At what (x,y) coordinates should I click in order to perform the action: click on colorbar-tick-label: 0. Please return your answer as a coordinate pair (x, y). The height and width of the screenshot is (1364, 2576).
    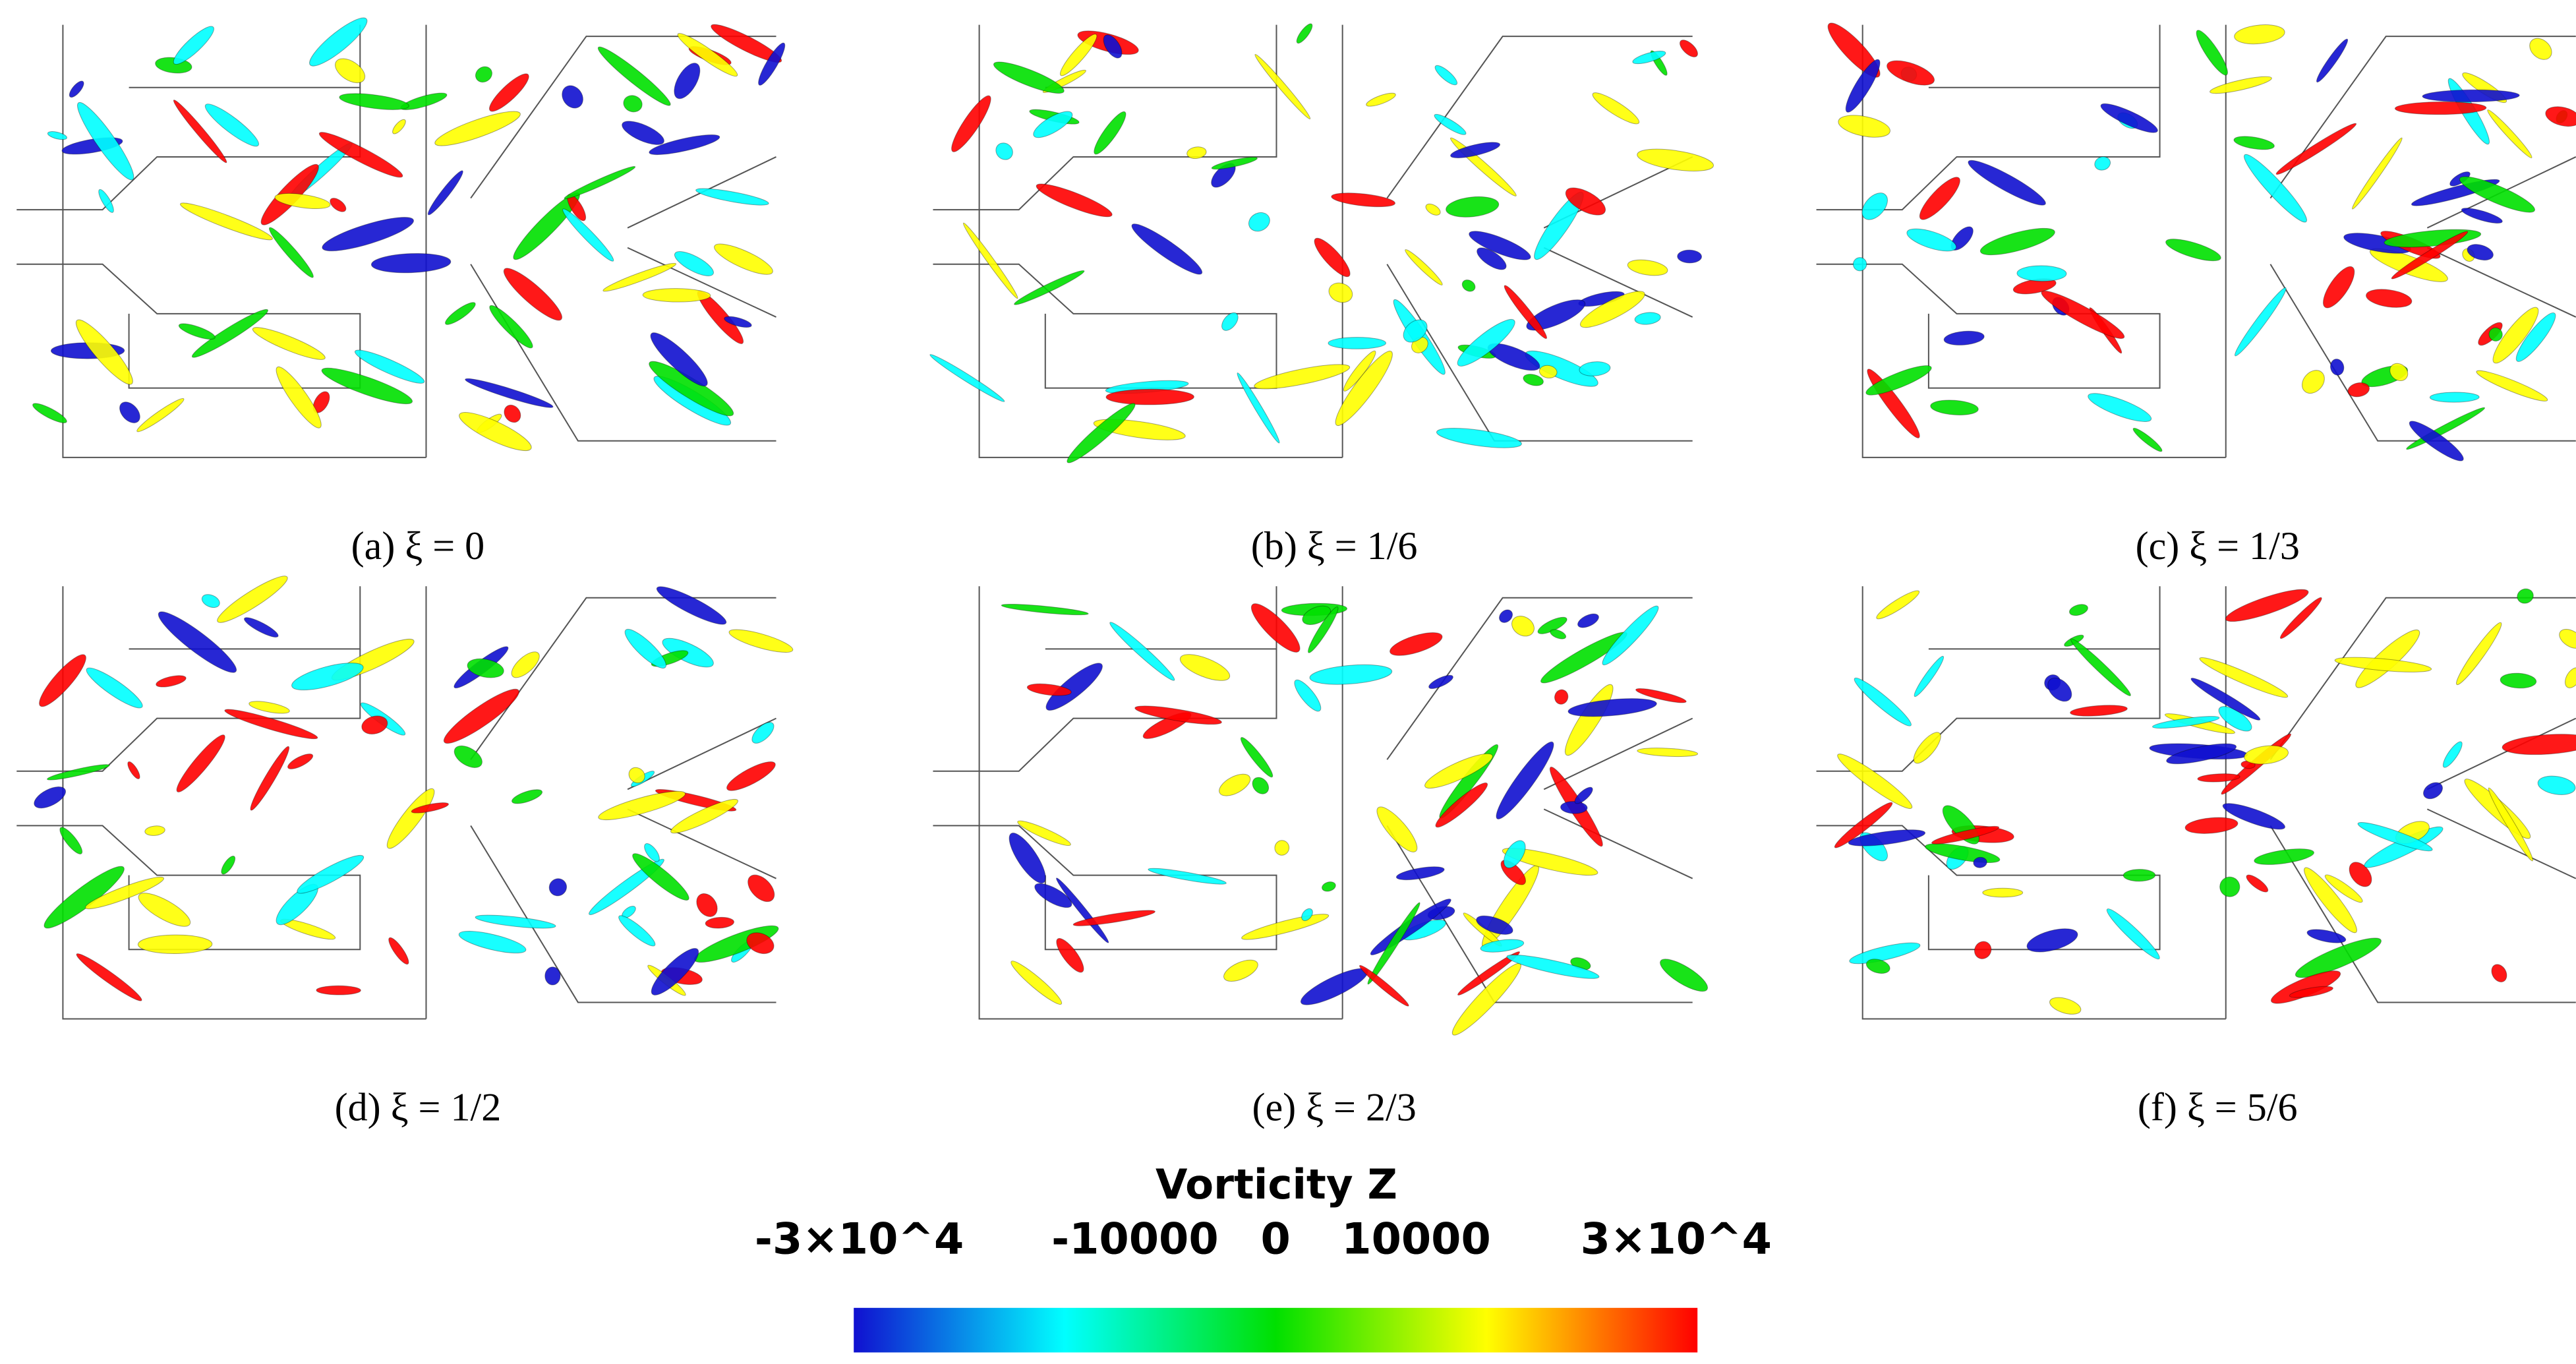
    Looking at the image, I should click on (1276, 1239).